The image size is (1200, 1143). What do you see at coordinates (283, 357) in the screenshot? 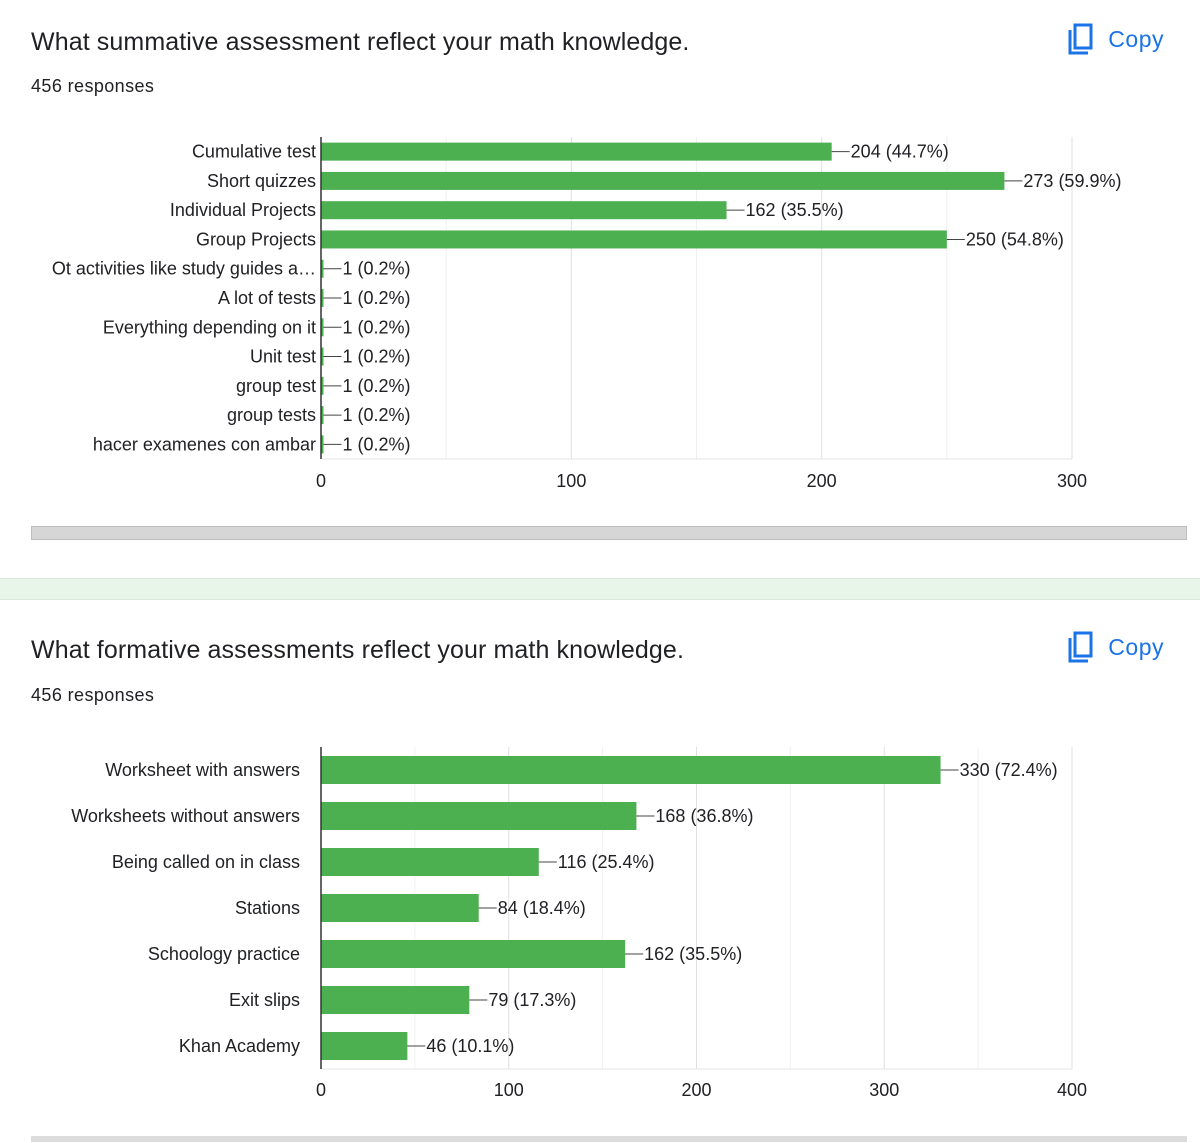
I see `category-label: Unit test` at bounding box center [283, 357].